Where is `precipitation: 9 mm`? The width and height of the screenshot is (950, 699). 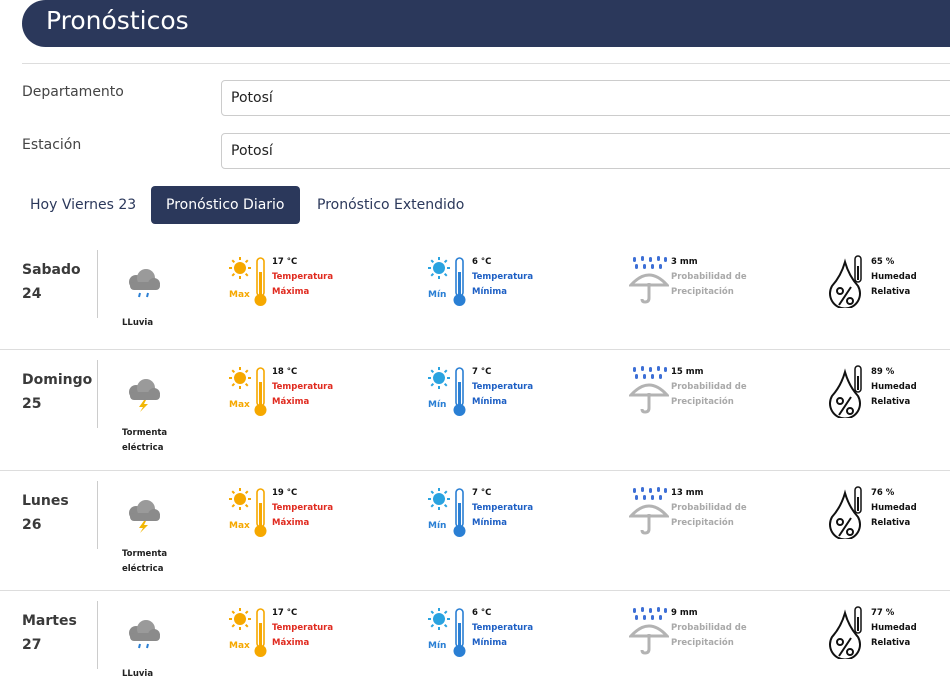 precipitation: 9 mm is located at coordinates (684, 613).